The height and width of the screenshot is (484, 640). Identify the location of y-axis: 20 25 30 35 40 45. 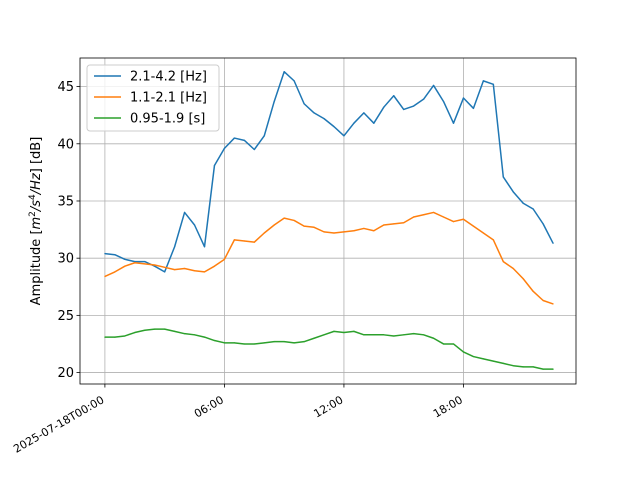
(68, 230).